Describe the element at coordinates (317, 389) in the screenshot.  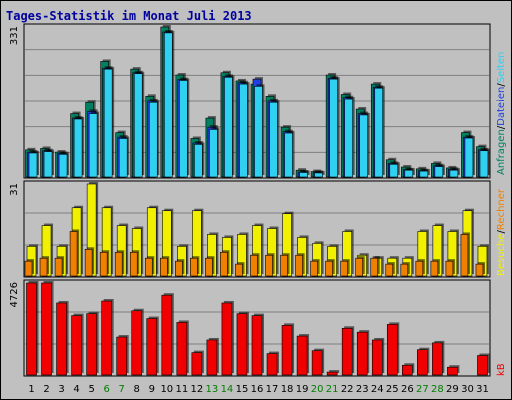
I see `x-tick-label: 20` at that location.